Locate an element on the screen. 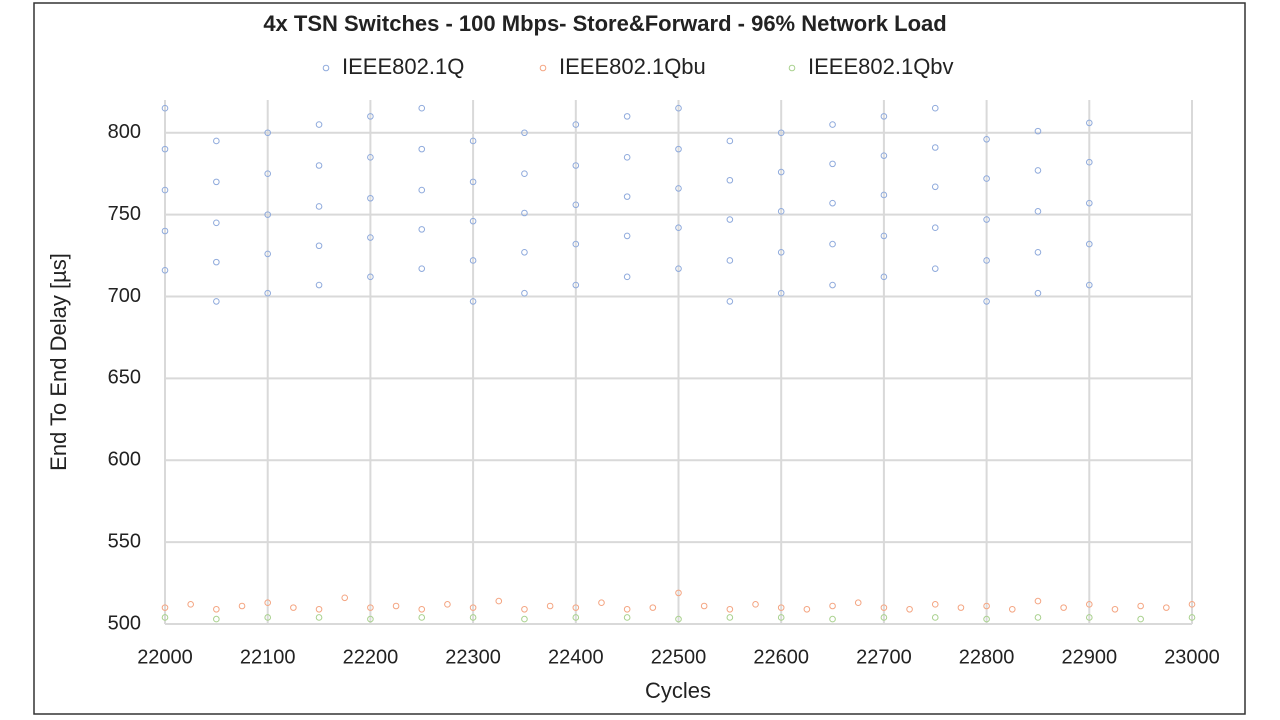 The image size is (1280, 720). legend-label: IEEE802.1Qbv is located at coordinates (881, 66).